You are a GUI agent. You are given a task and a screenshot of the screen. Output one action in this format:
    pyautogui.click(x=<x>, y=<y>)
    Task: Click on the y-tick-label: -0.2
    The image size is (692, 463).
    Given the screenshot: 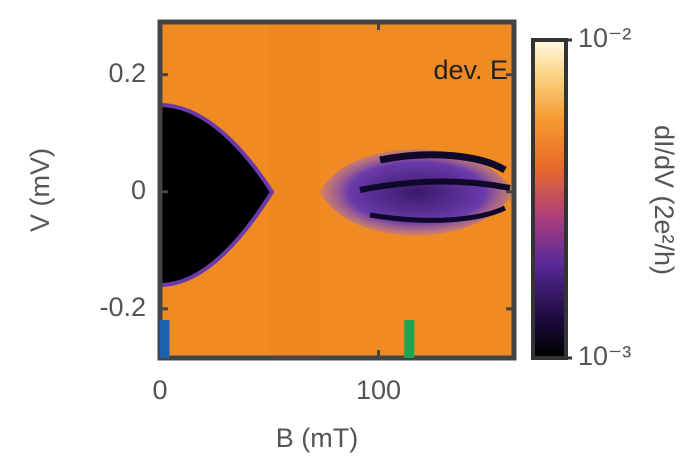 What is the action you would take?
    pyautogui.click(x=122, y=307)
    